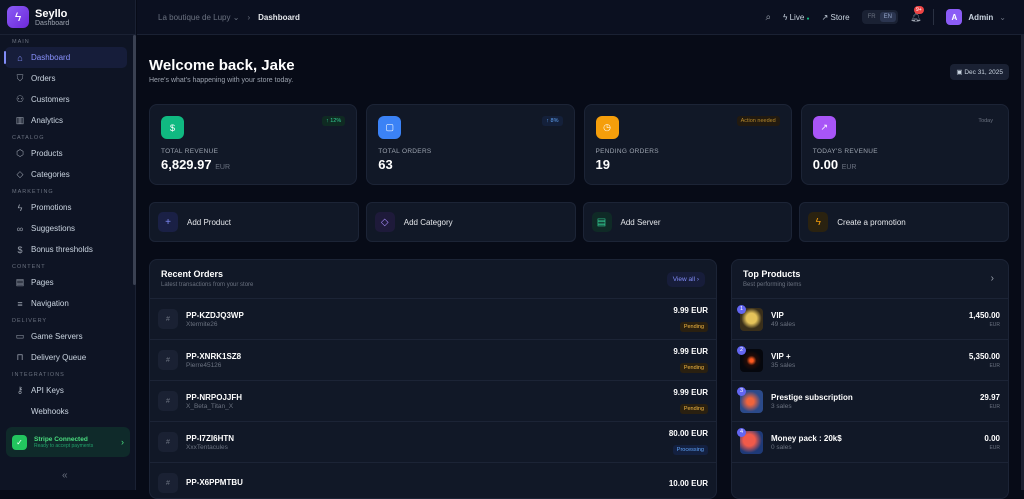  I want to click on server-icon: ▭, so click(20, 336).